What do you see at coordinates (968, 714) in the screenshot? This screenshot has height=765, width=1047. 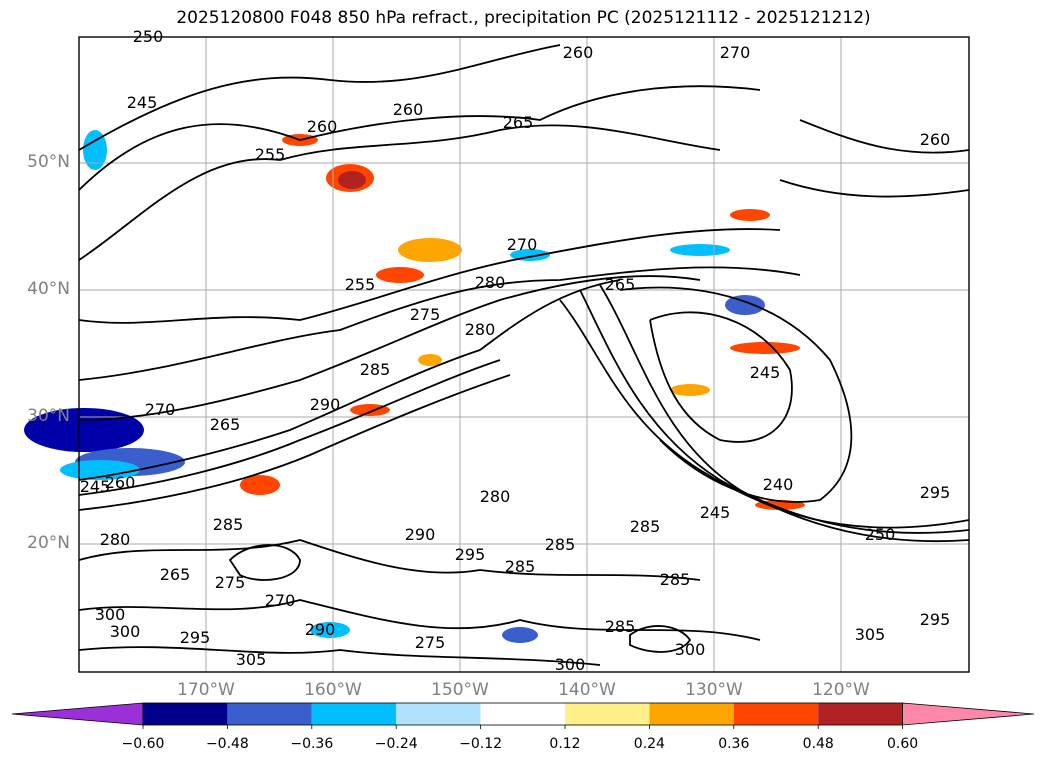 I see `colorbar-extend-high` at bounding box center [968, 714].